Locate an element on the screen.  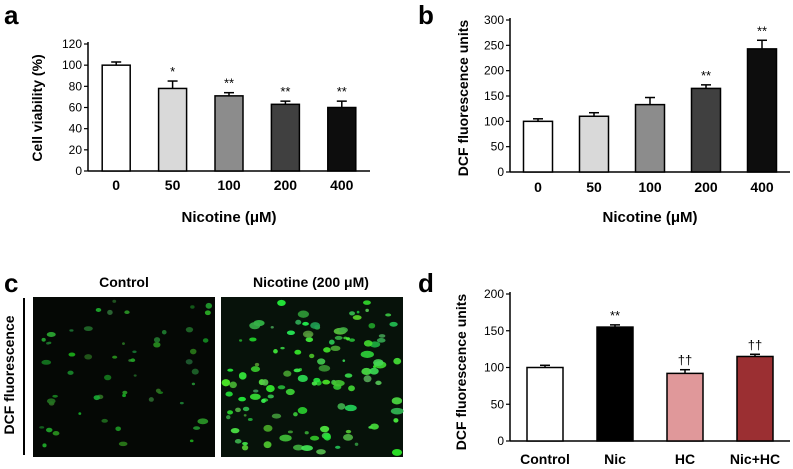
y-tick-label: 20 is located at coordinates (76, 150).